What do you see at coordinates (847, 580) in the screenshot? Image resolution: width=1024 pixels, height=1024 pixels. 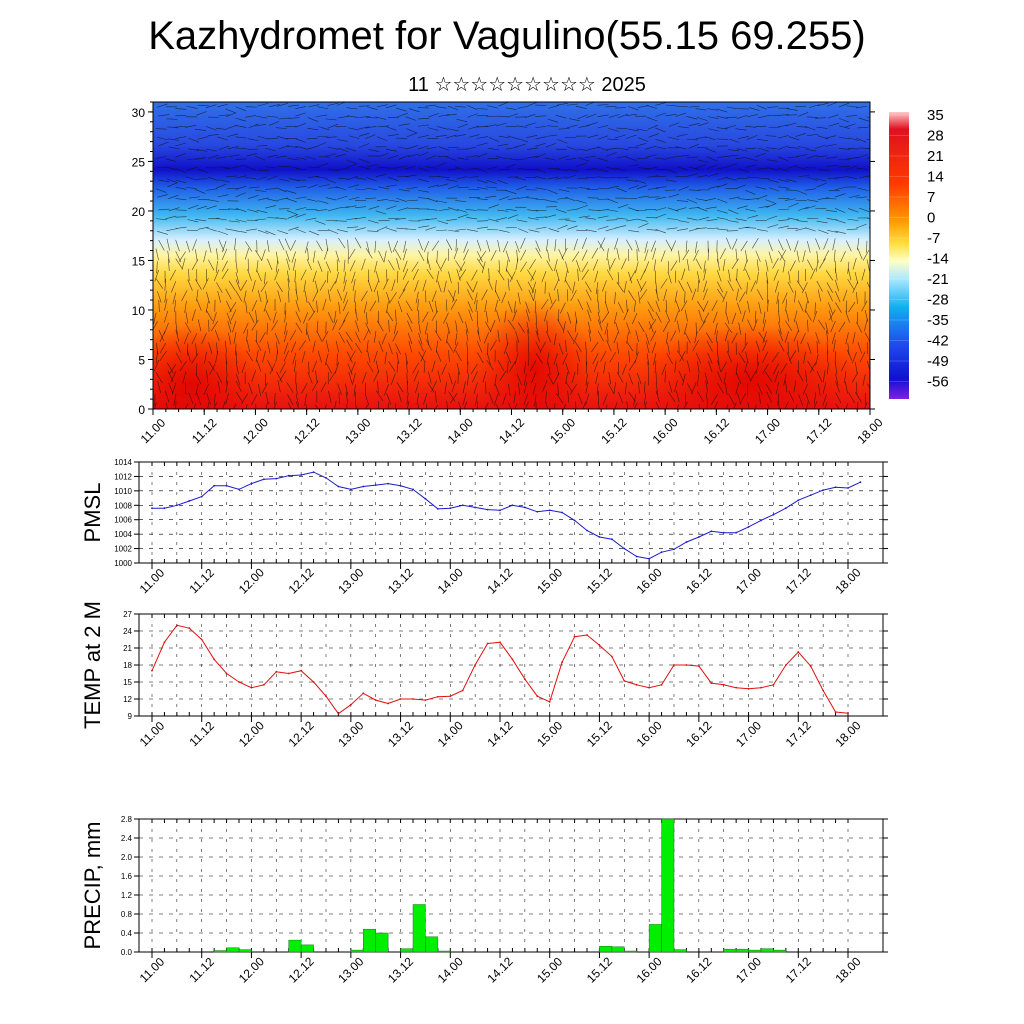 I see `x-tick-label: 18.00` at bounding box center [847, 580].